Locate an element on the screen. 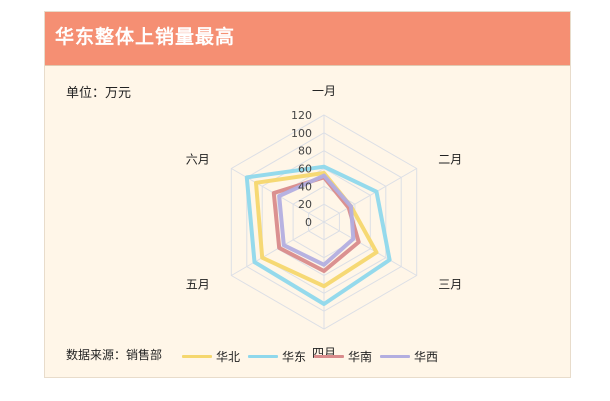 The width and height of the screenshot is (610, 401). legend-item: 华东 is located at coordinates (277, 356).